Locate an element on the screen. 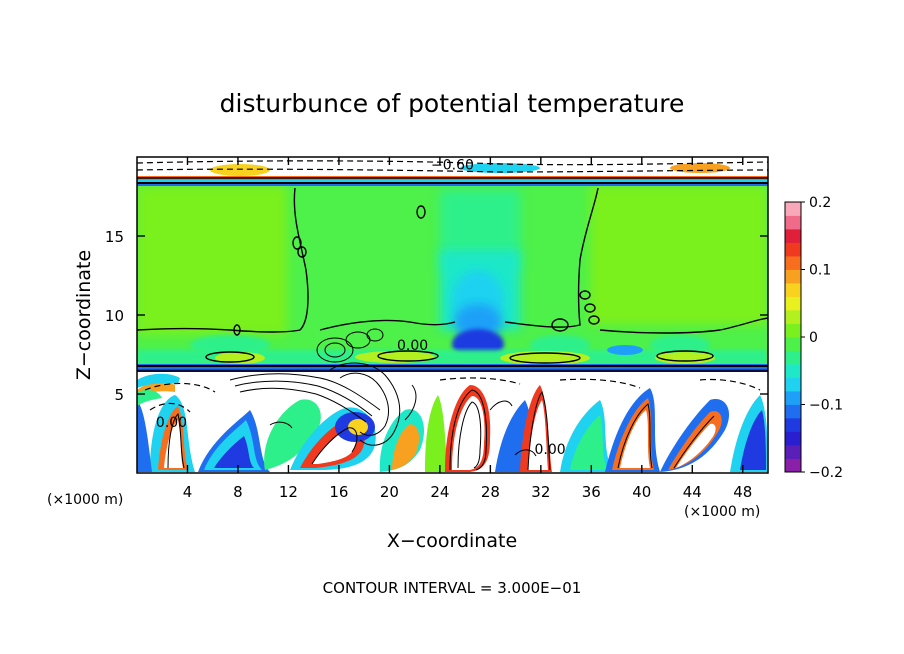 The width and height of the screenshot is (904, 654). y-tick-label: 5 is located at coordinates (119, 395).